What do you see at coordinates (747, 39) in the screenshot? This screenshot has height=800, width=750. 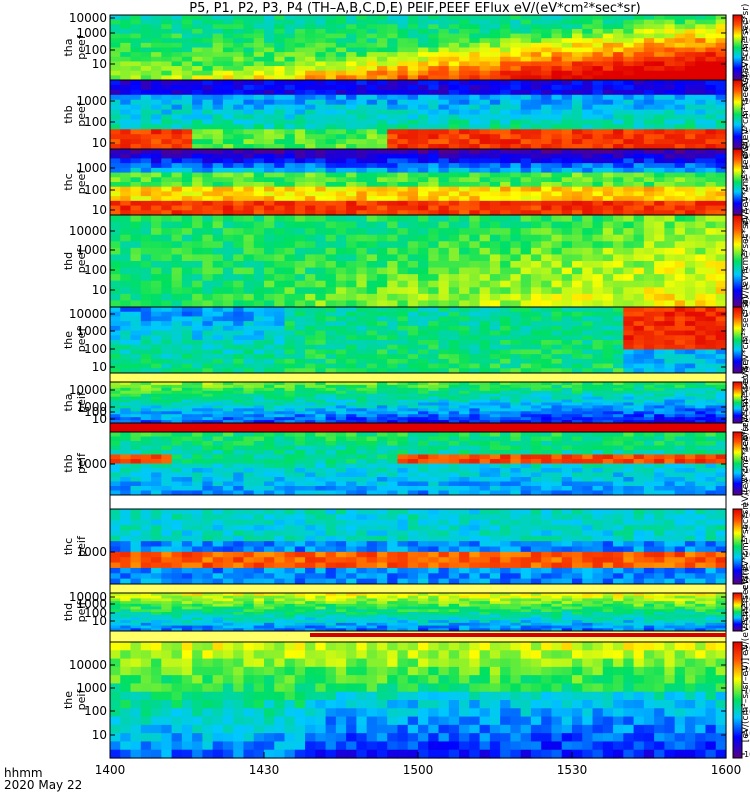 I see `colorbar-tick-label: 10⁶` at bounding box center [747, 39].